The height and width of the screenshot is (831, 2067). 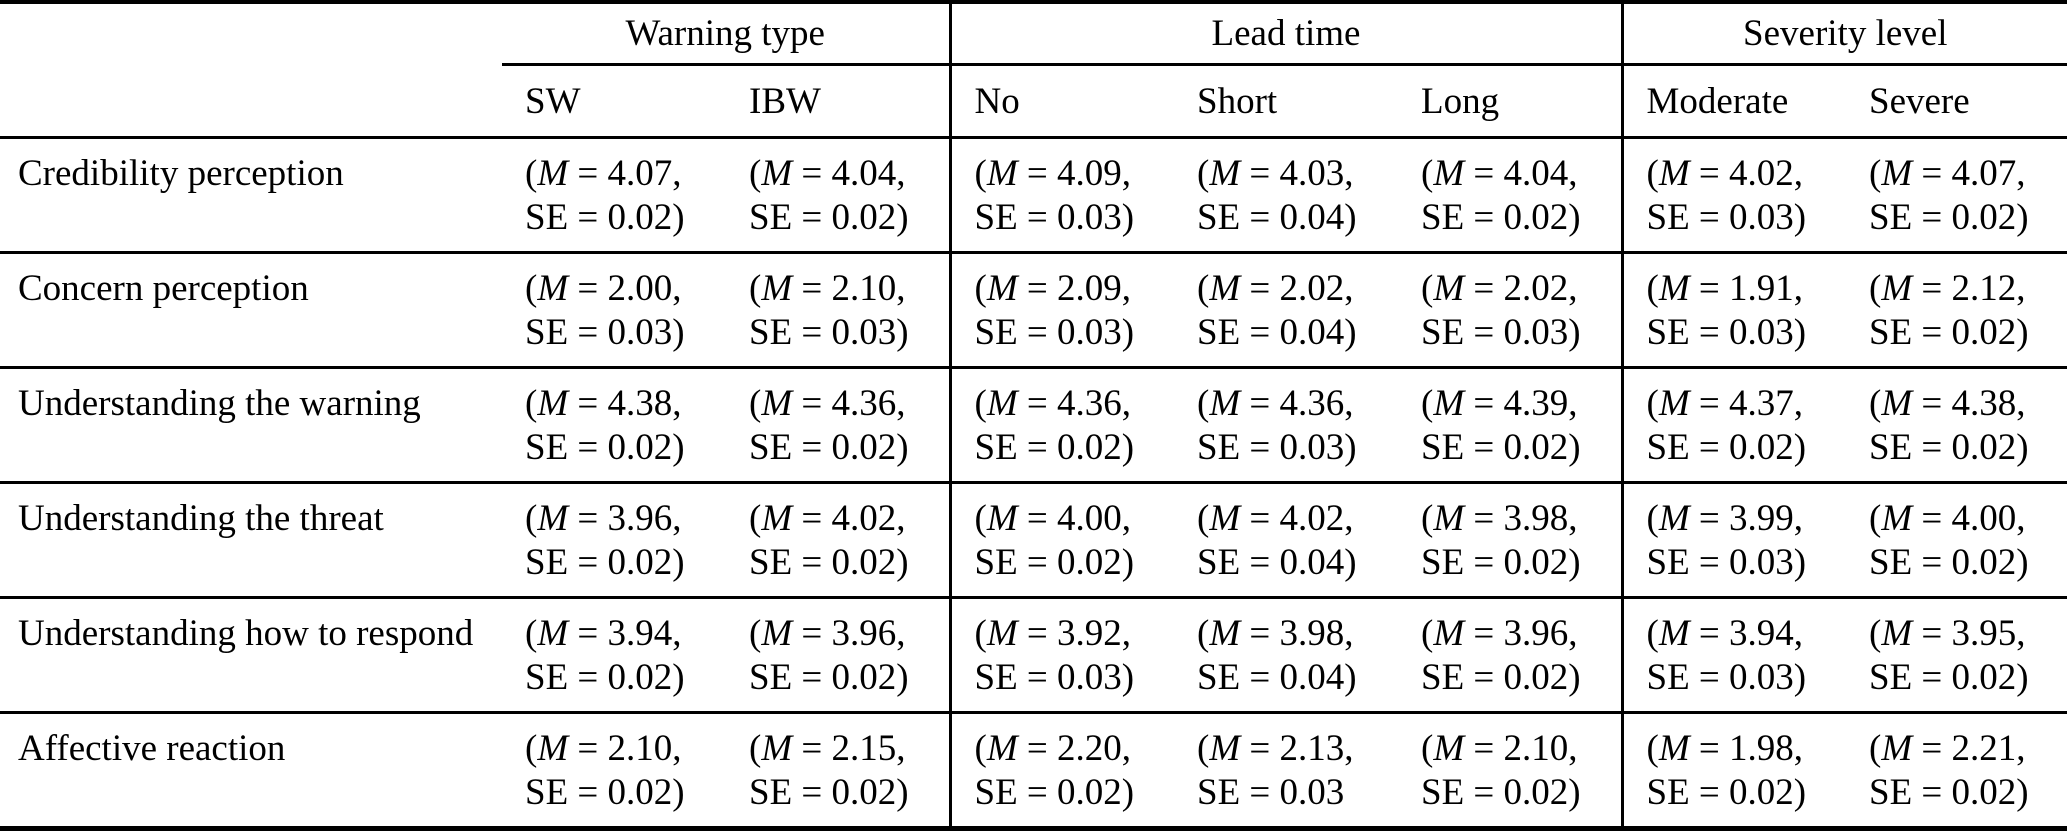 I want to click on row-label: Credibility perception, so click(x=251, y=195).